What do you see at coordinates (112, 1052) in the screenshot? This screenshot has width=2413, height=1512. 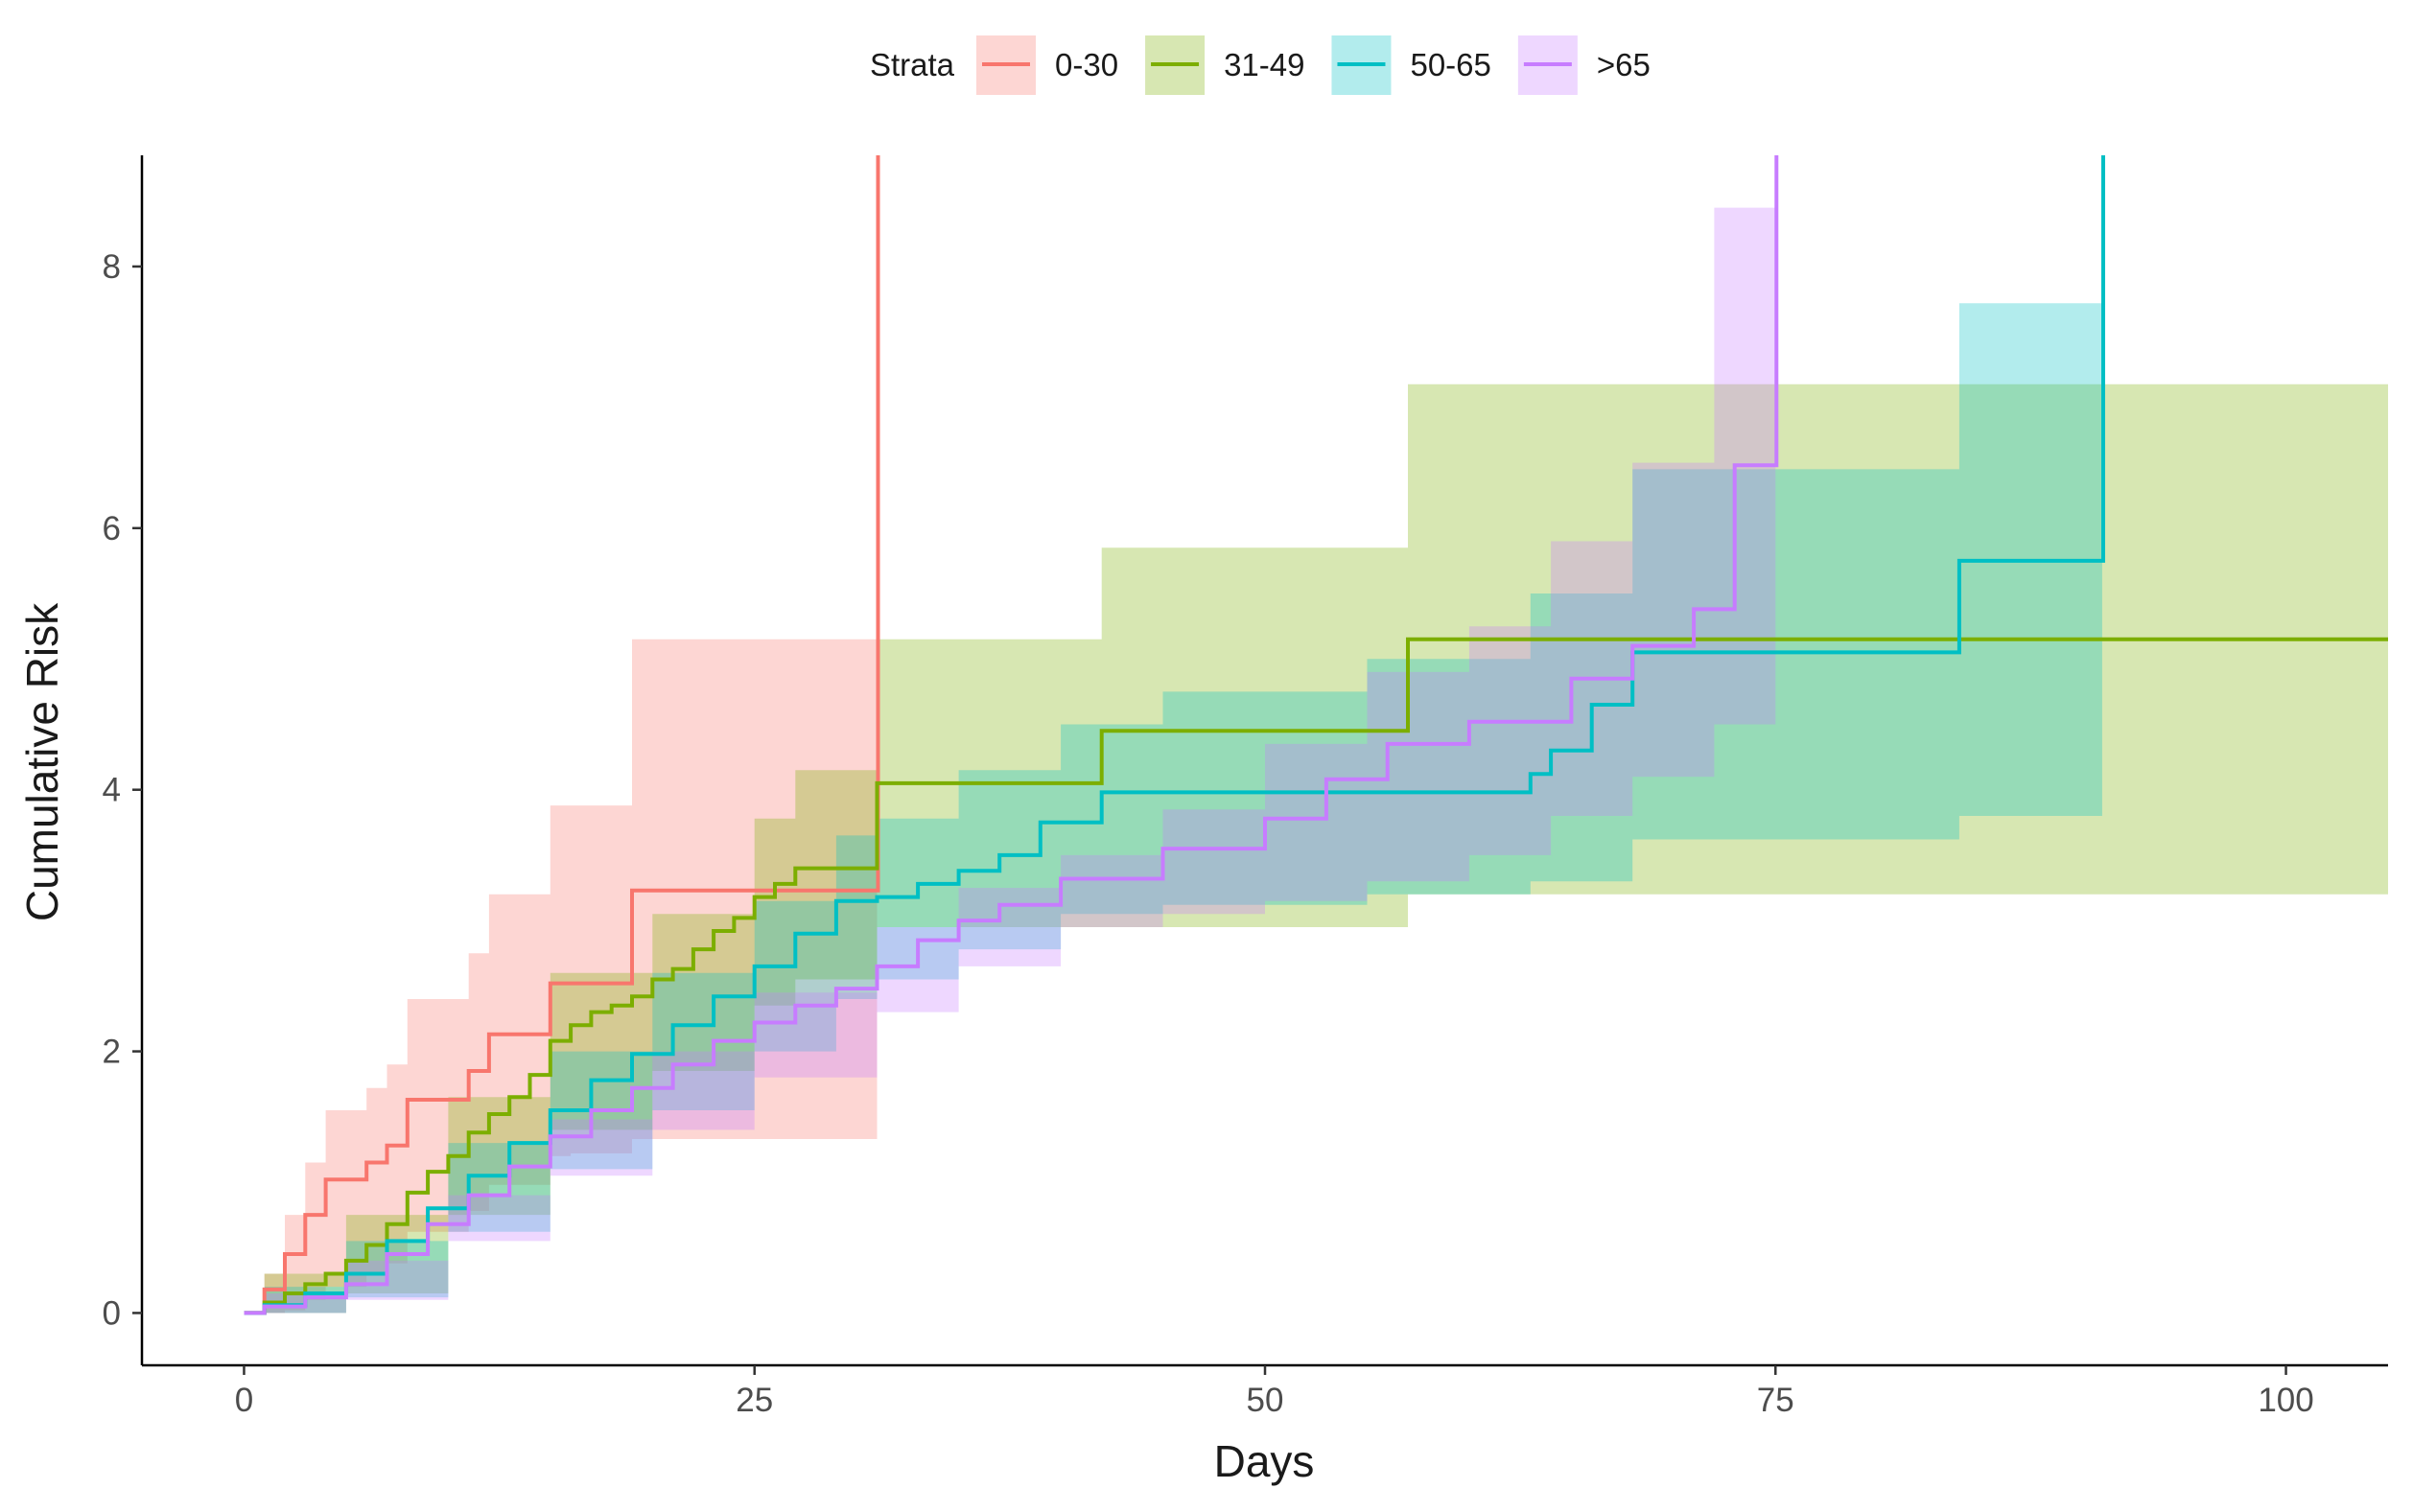 I see `y-tick-label: 2` at bounding box center [112, 1052].